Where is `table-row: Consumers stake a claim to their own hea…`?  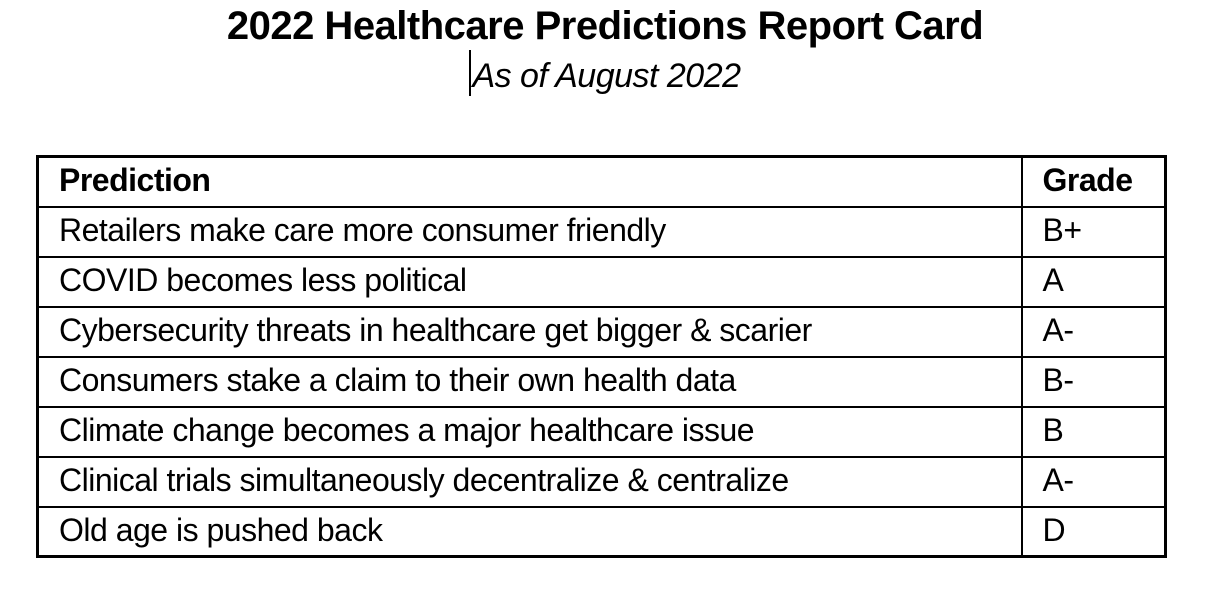 table-row: Consumers stake a claim to their own hea… is located at coordinates (601, 381).